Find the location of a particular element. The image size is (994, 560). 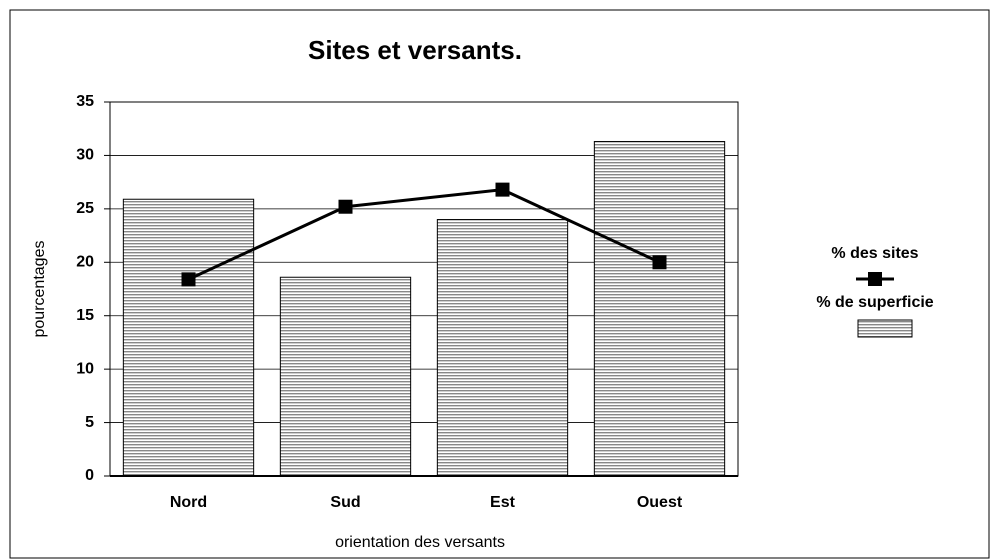

y-tick-label: 10 is located at coordinates (85, 368).